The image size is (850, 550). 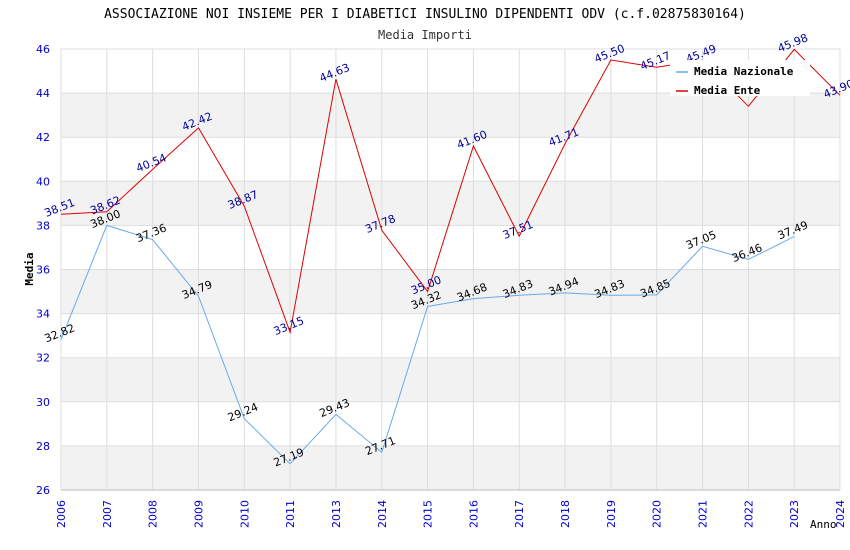 I want to click on x-tick-label: 2010, so click(x=244, y=514).